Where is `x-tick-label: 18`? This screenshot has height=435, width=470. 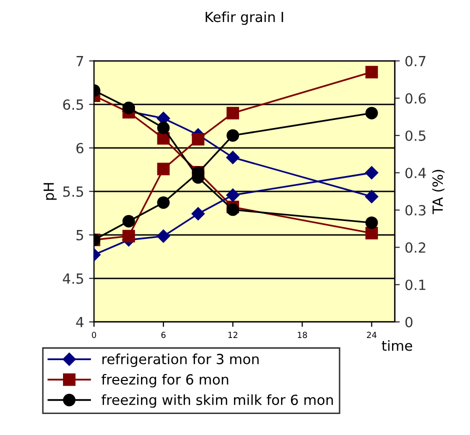 x-tick-label: 18 is located at coordinates (302, 335).